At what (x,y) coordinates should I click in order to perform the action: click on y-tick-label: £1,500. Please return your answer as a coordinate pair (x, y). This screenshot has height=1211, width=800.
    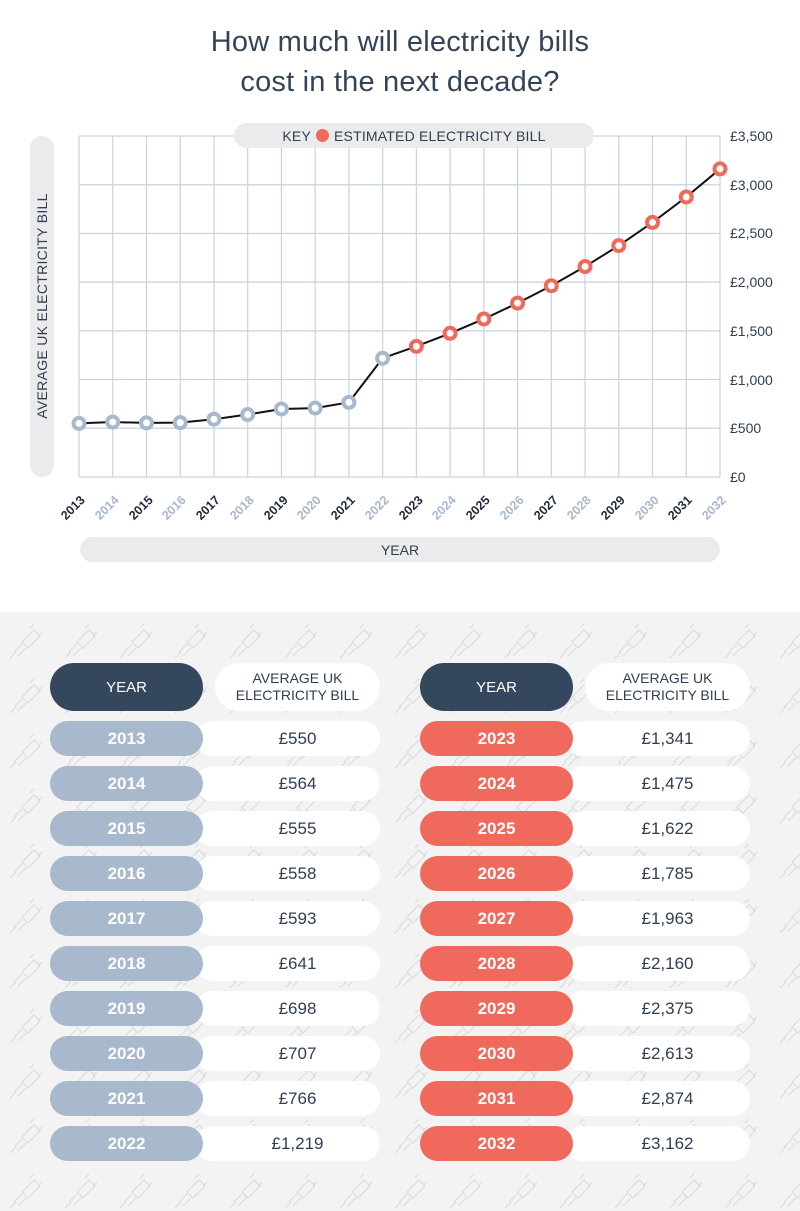
    Looking at the image, I should click on (751, 330).